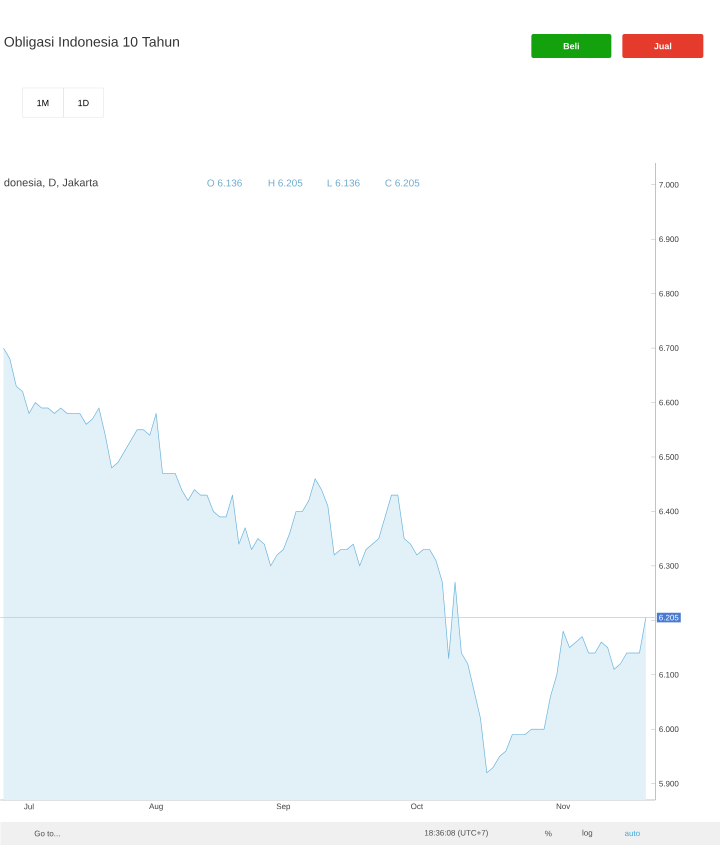 The width and height of the screenshot is (720, 867). I want to click on annotation: H 6.205, so click(285, 183).